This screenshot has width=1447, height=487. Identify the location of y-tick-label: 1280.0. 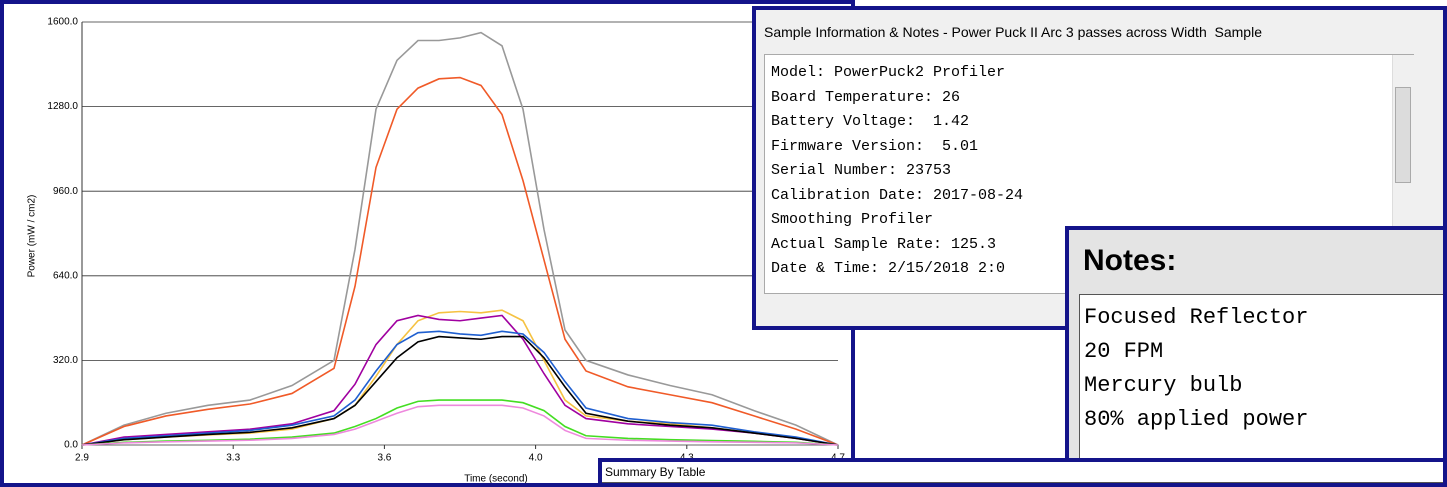
(62, 106).